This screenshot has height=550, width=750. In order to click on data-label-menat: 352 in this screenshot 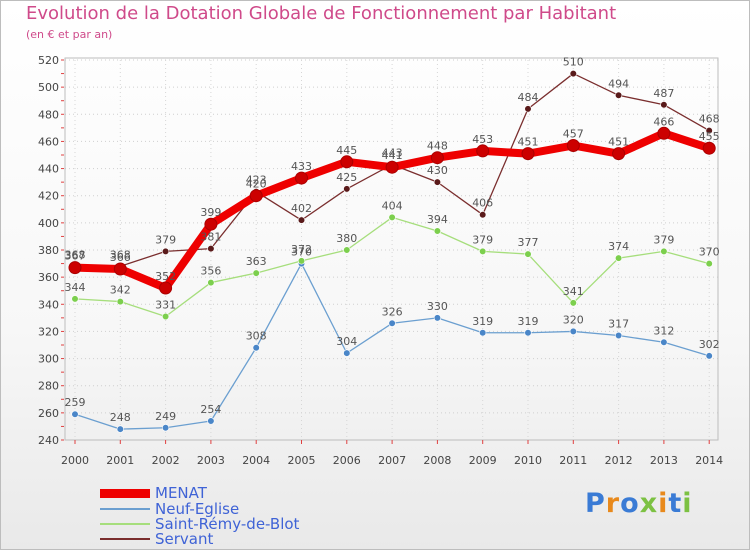, I will do `click(165, 276)`.